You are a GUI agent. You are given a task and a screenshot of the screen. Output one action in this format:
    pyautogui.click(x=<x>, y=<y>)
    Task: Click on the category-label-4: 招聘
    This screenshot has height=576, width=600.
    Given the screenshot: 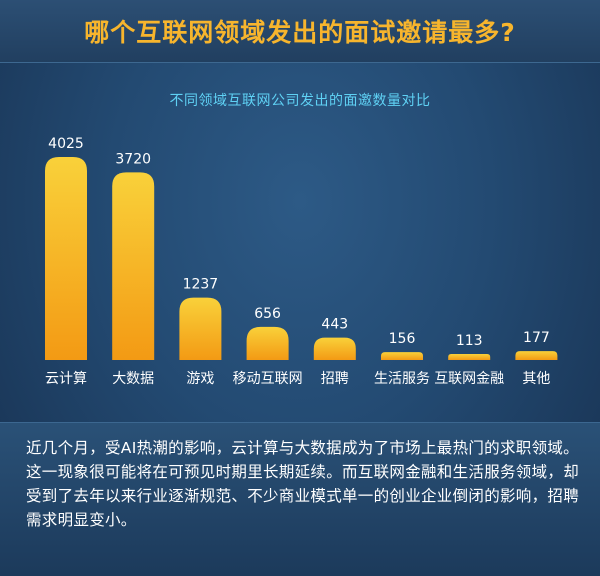 What is the action you would take?
    pyautogui.click(x=335, y=379)
    